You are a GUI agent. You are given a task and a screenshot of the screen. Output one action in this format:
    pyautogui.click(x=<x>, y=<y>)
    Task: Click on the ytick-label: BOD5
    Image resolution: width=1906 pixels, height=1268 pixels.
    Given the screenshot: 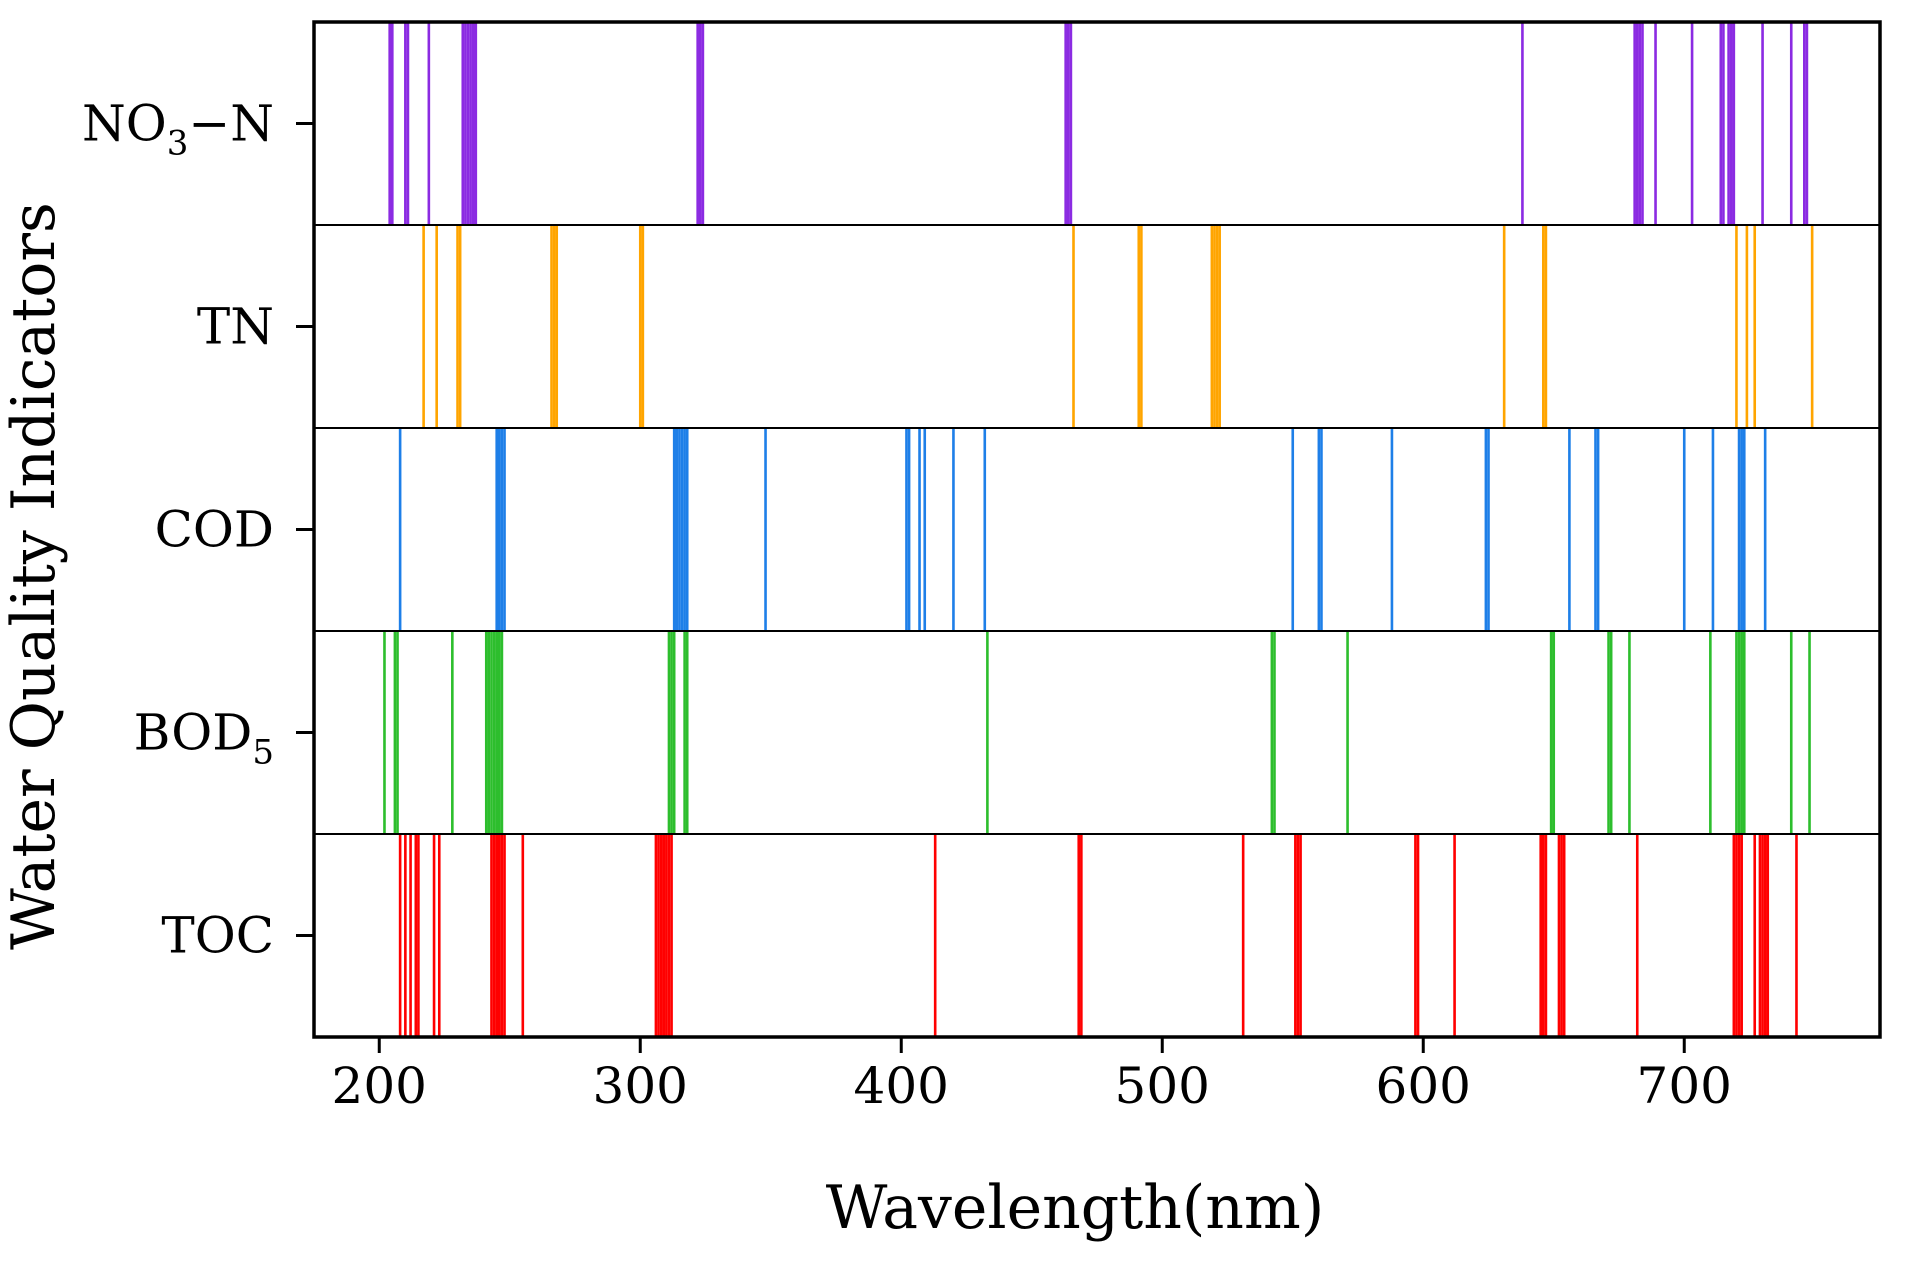 What is the action you would take?
    pyautogui.click(x=204, y=738)
    